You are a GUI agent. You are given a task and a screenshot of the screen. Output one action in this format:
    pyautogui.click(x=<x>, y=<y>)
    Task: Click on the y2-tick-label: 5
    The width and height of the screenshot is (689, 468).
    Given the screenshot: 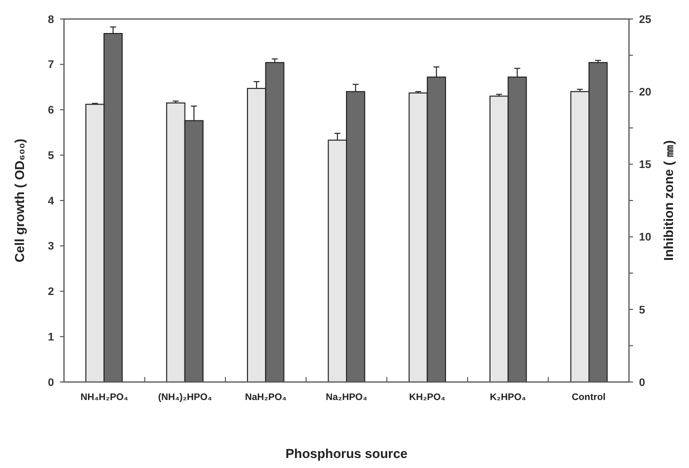 What is the action you would take?
    pyautogui.click(x=642, y=310)
    